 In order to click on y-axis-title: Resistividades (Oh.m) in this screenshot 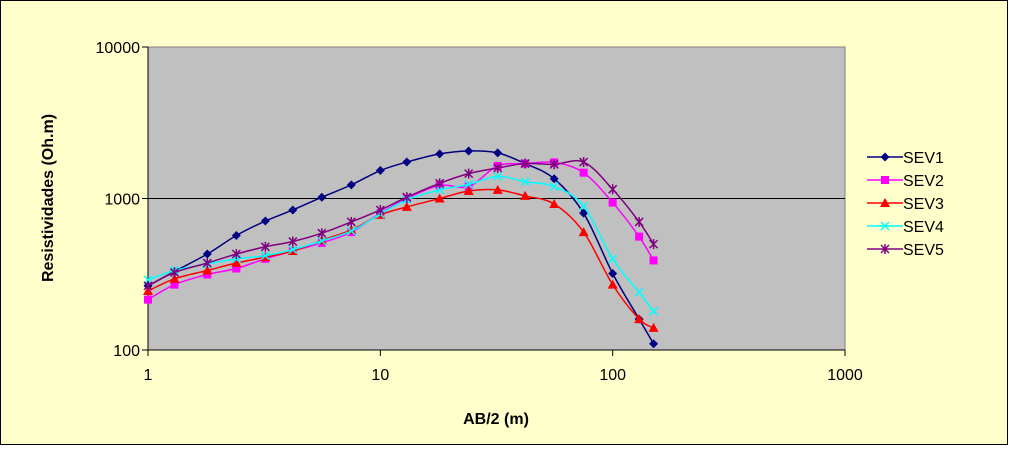, I will do `click(48, 198)`.